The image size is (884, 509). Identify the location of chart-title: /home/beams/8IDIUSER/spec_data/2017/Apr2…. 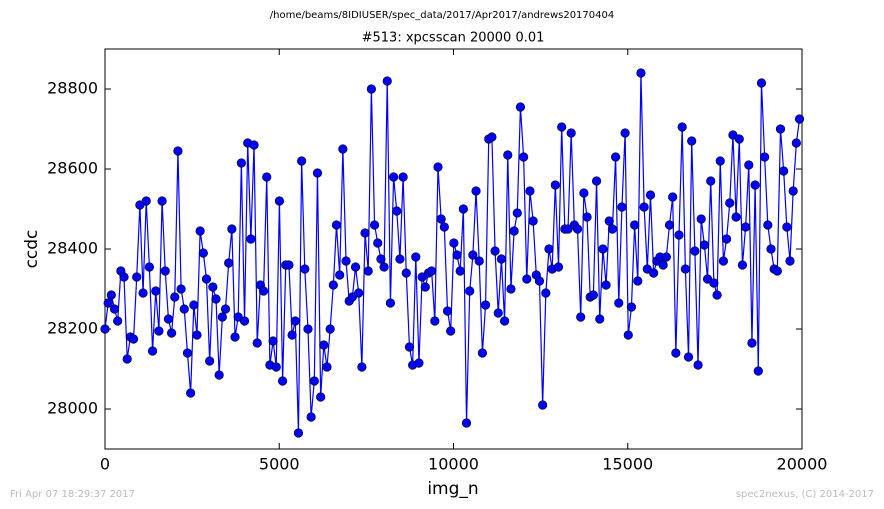
(442, 15).